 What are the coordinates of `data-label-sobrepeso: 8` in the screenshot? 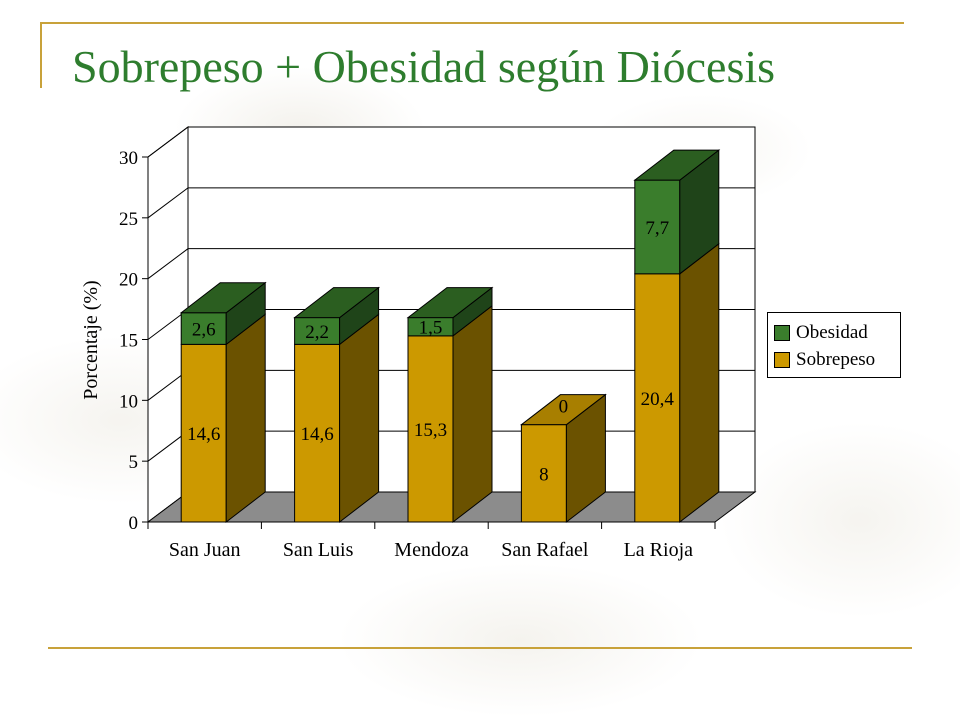 It's located at (544, 474).